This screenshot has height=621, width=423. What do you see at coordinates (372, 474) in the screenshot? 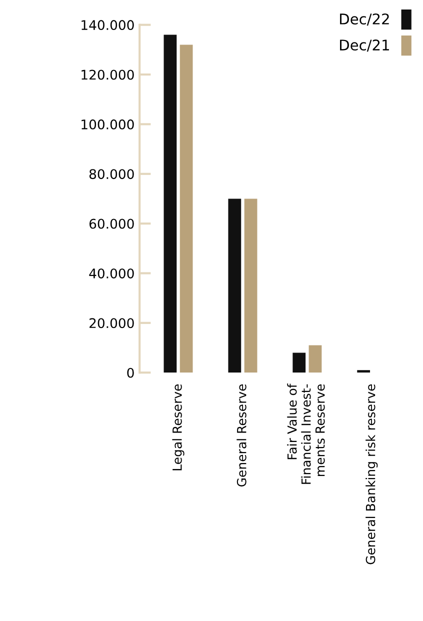
I see `x-tick-label: General Banking risk reserve` at bounding box center [372, 474].